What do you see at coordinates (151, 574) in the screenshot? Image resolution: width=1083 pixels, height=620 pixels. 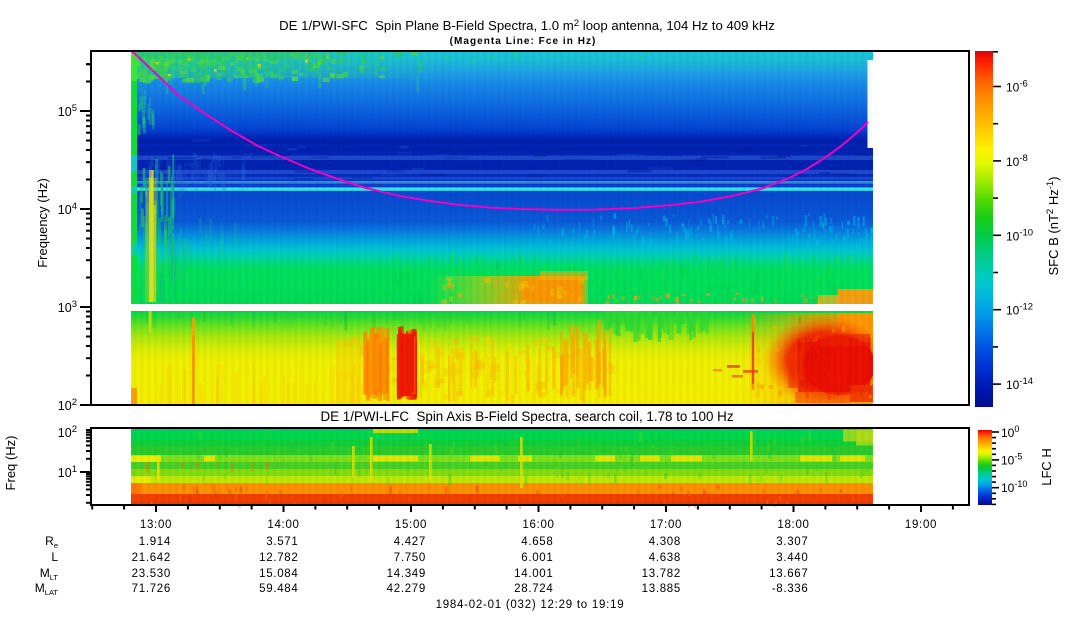 I see `svg-text: 23.530` at bounding box center [151, 574].